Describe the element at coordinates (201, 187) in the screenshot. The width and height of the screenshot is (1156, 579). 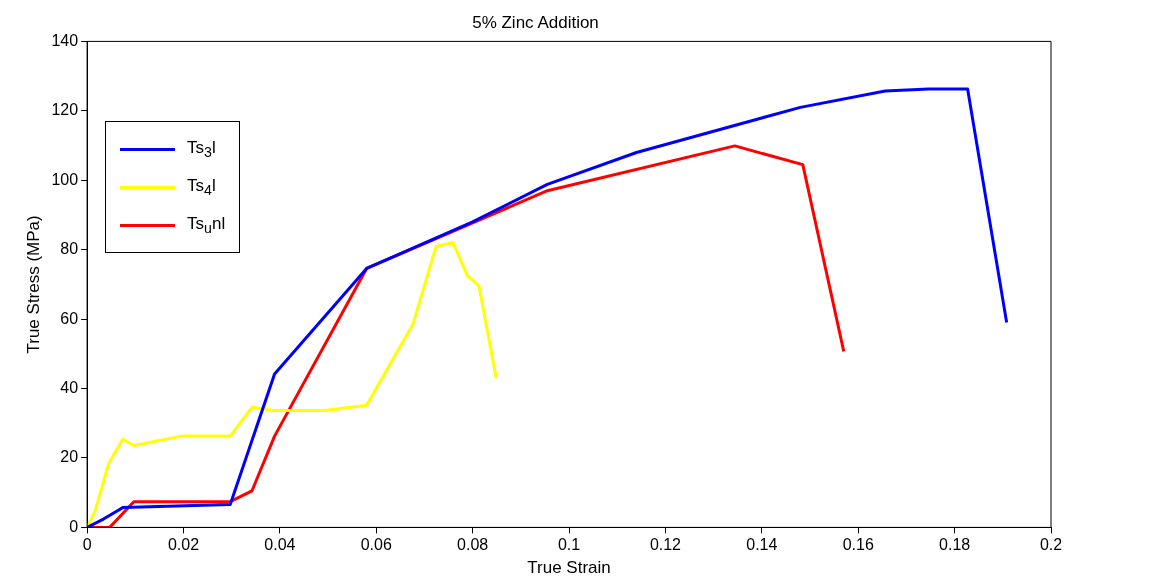
I see `legend-label: Ts$_{4}$l` at that location.